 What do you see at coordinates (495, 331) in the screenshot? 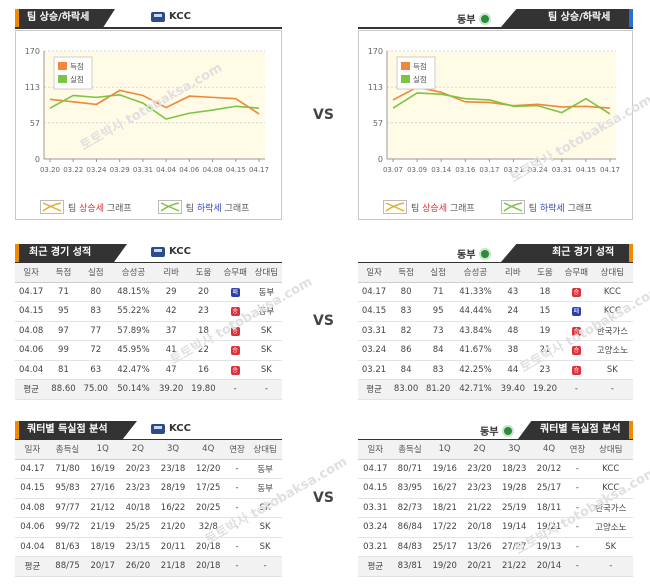
I see `table-row: 03.31 82 73 43.84% 48 19 승 한국가스` at bounding box center [495, 331].